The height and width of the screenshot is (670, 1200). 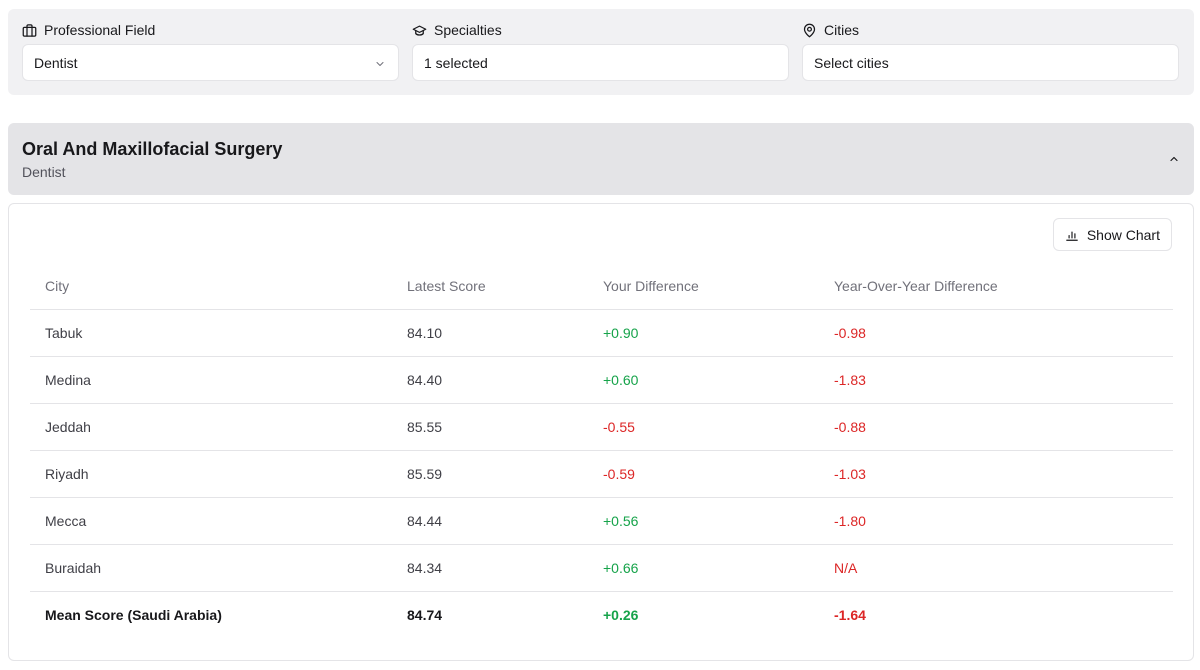 I want to click on specialties-filter: Specialties 1 selected, so click(x=600, y=51).